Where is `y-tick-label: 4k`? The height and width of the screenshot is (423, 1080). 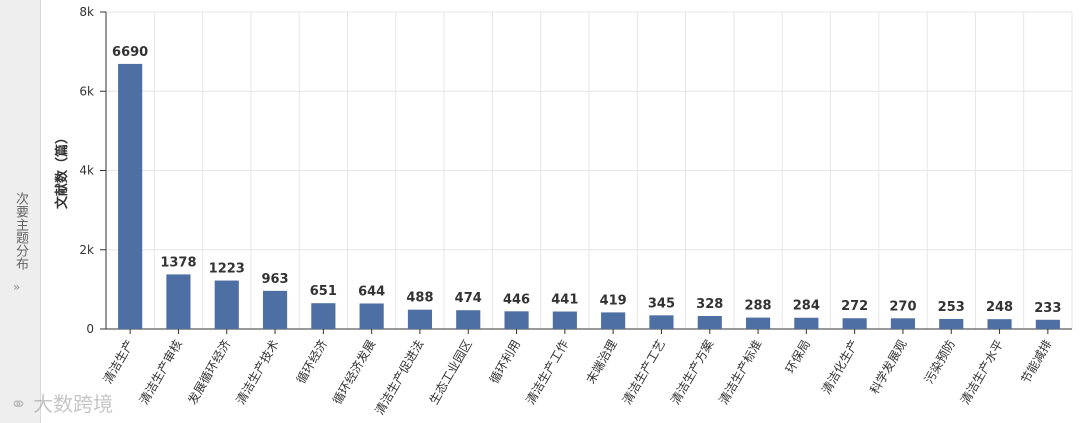 y-tick-label: 4k is located at coordinates (86, 171).